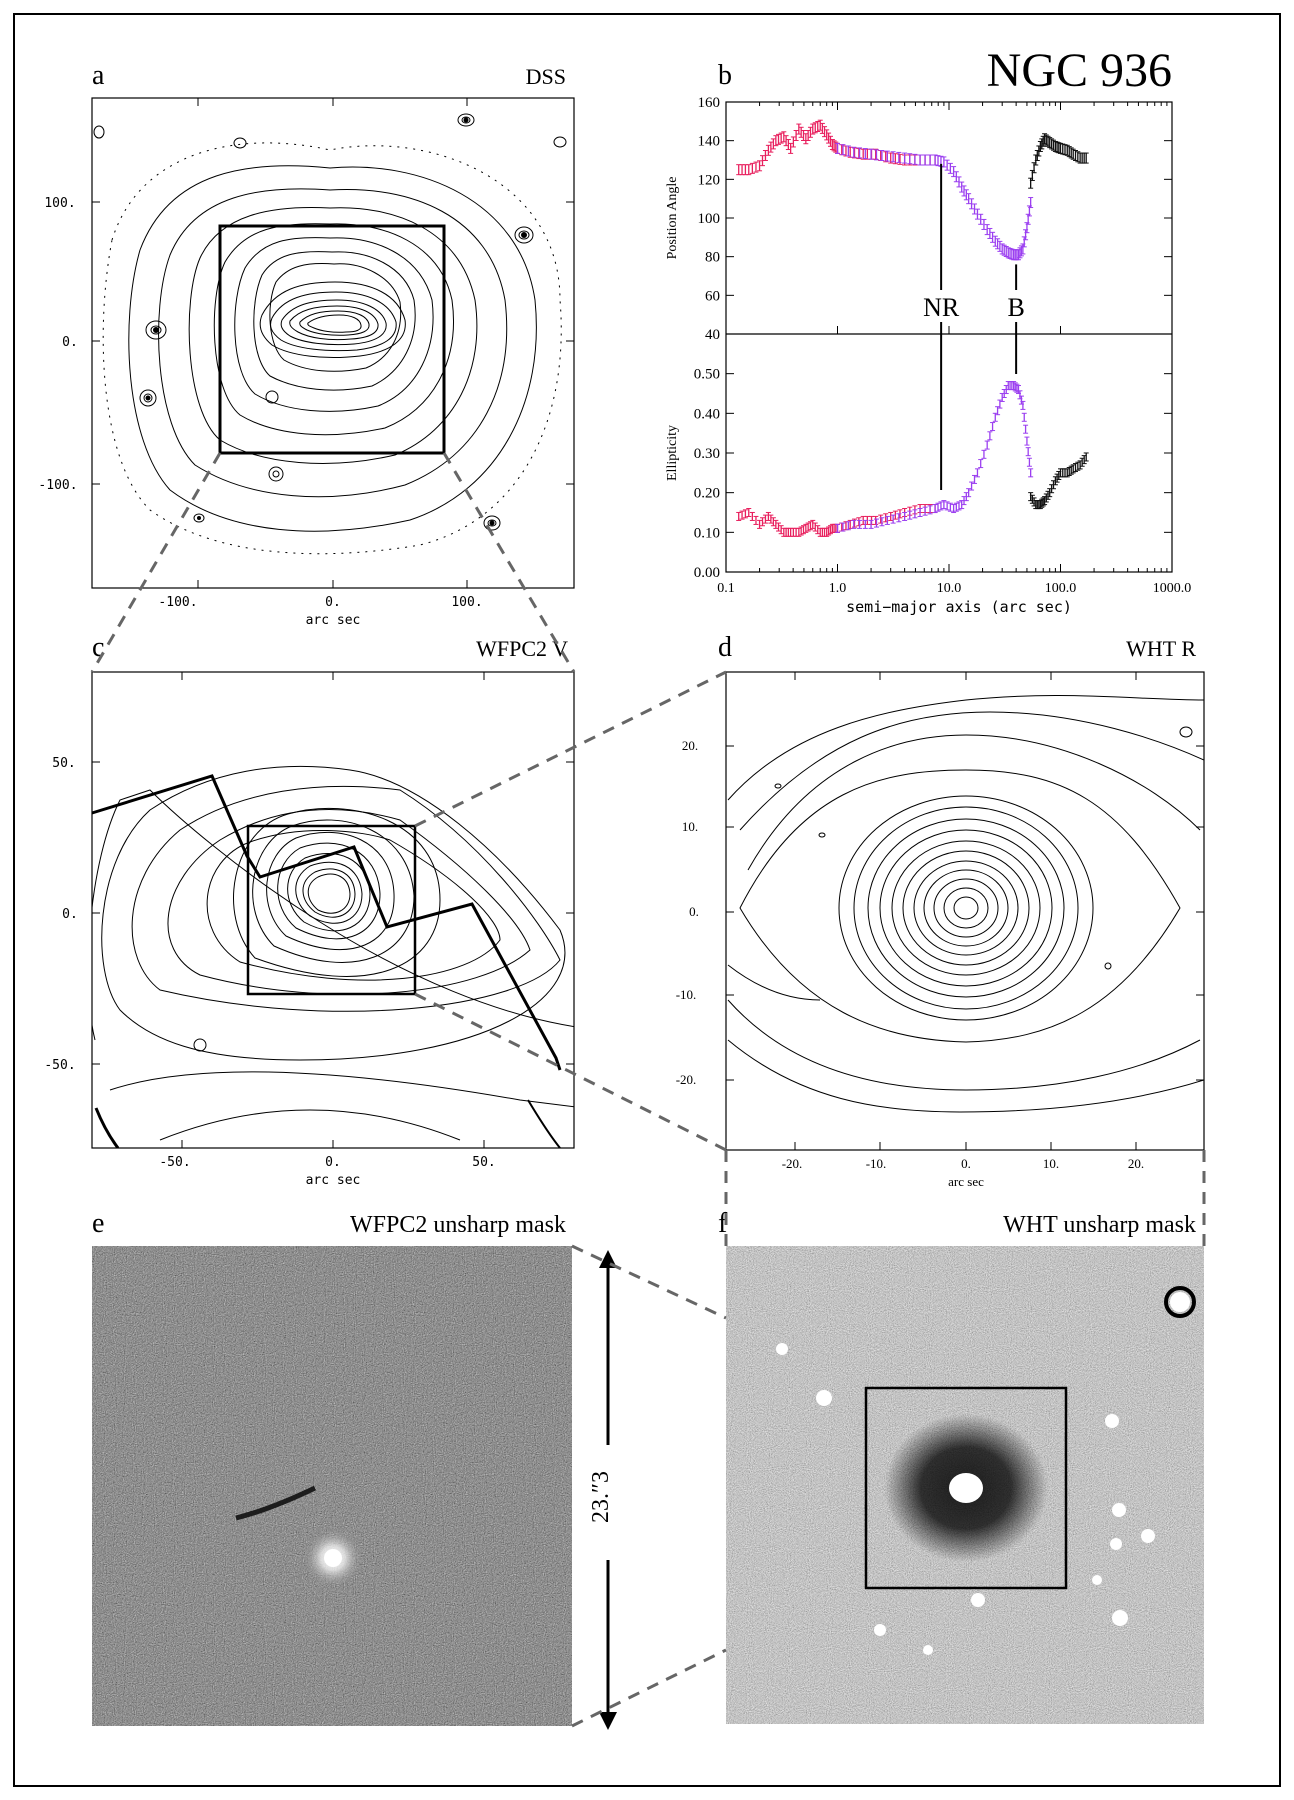 The image size is (1294, 1800). What do you see at coordinates (966, 1163) in the screenshot?
I see `d-xtick-2: 0.` at bounding box center [966, 1163].